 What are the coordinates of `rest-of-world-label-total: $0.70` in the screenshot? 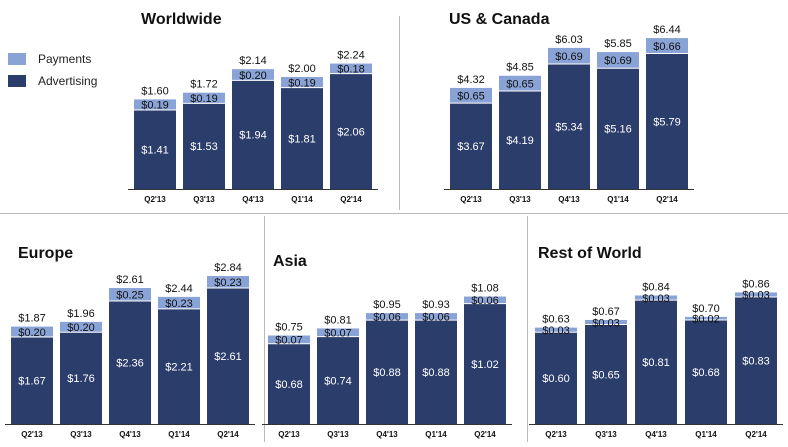 It's located at (706, 309).